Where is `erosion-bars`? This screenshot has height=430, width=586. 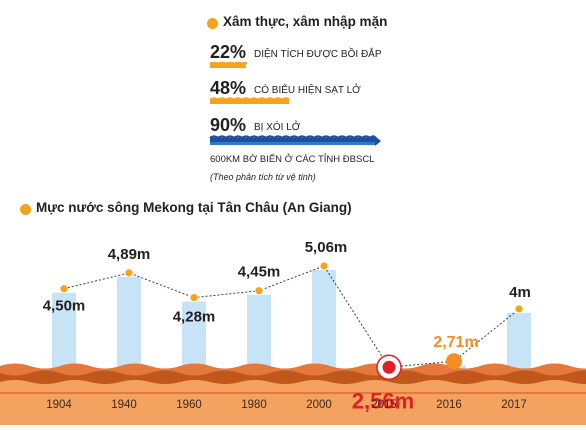
erosion-bars is located at coordinates (295, 103).